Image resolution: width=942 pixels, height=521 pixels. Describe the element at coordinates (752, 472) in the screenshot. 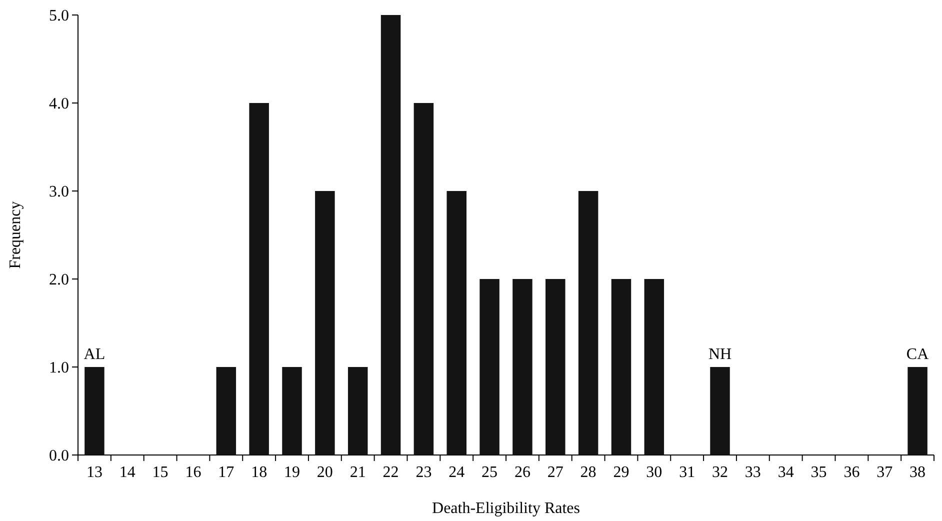

I see `x-tick-label: 33` at that location.